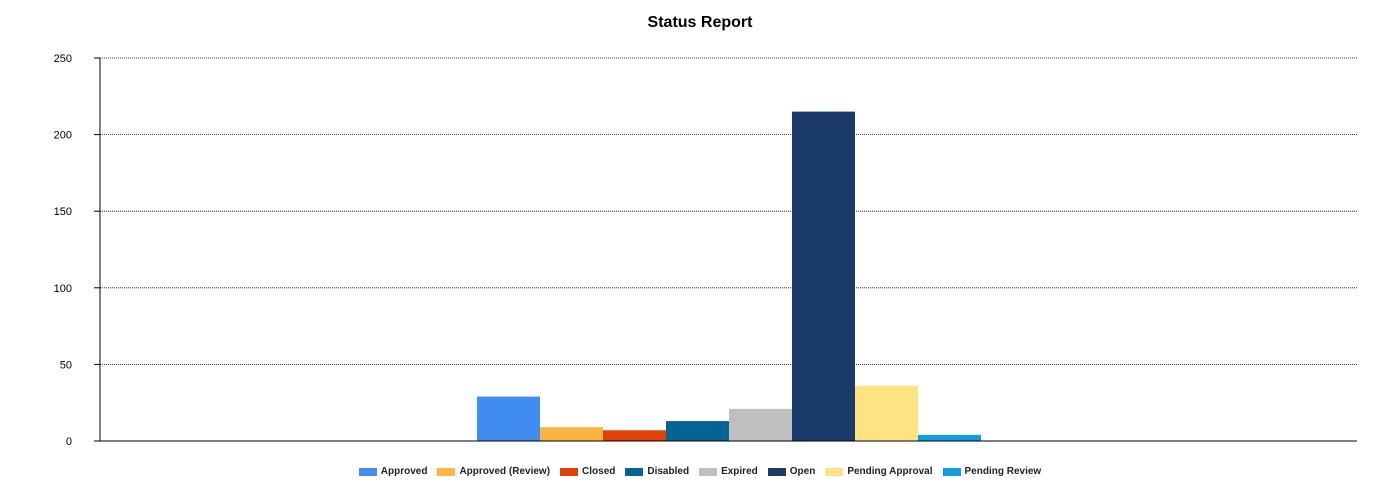  I want to click on legend-item-pending-review: Pending Review, so click(992, 471).